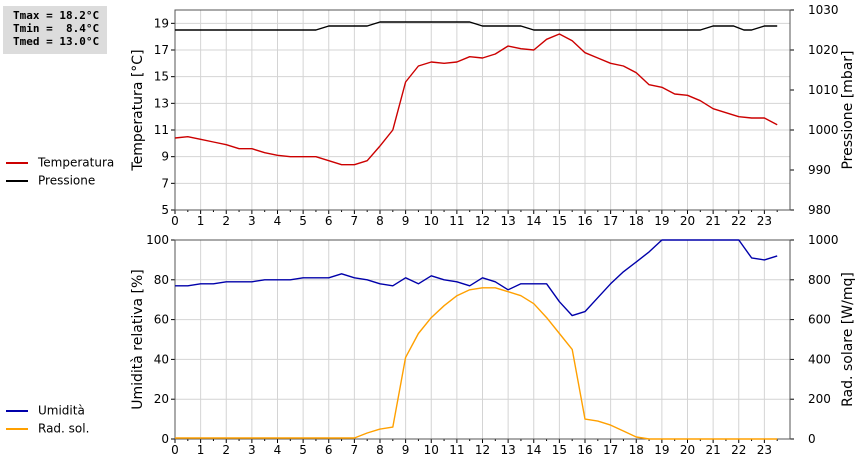  Describe the element at coordinates (819, 320) in the screenshot. I see `y2-tick-label: 600` at that location.